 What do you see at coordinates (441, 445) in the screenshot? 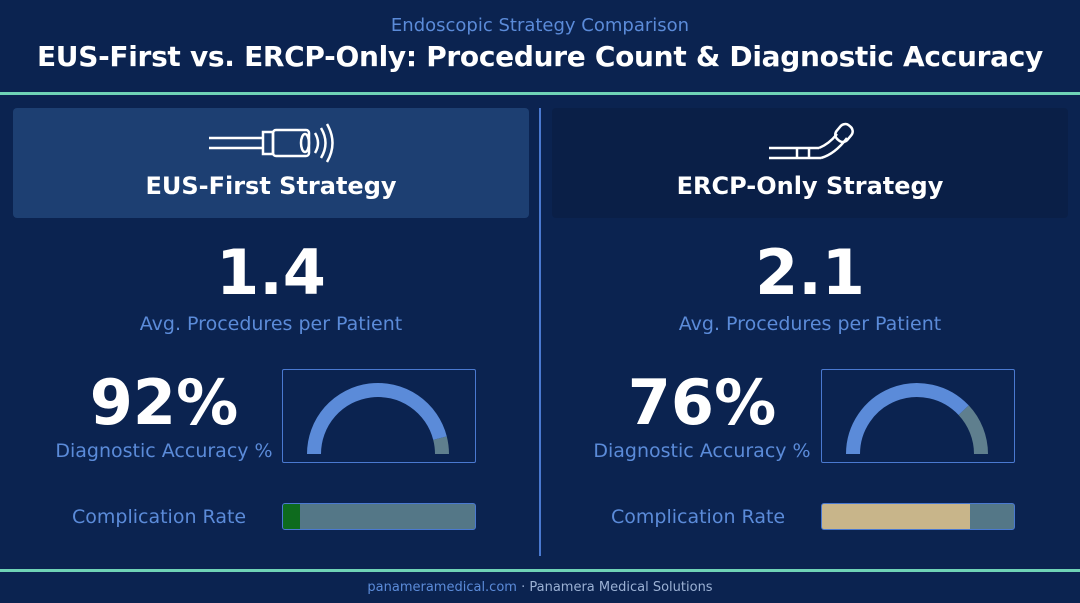
I see `eus-gauge-track` at bounding box center [441, 445].